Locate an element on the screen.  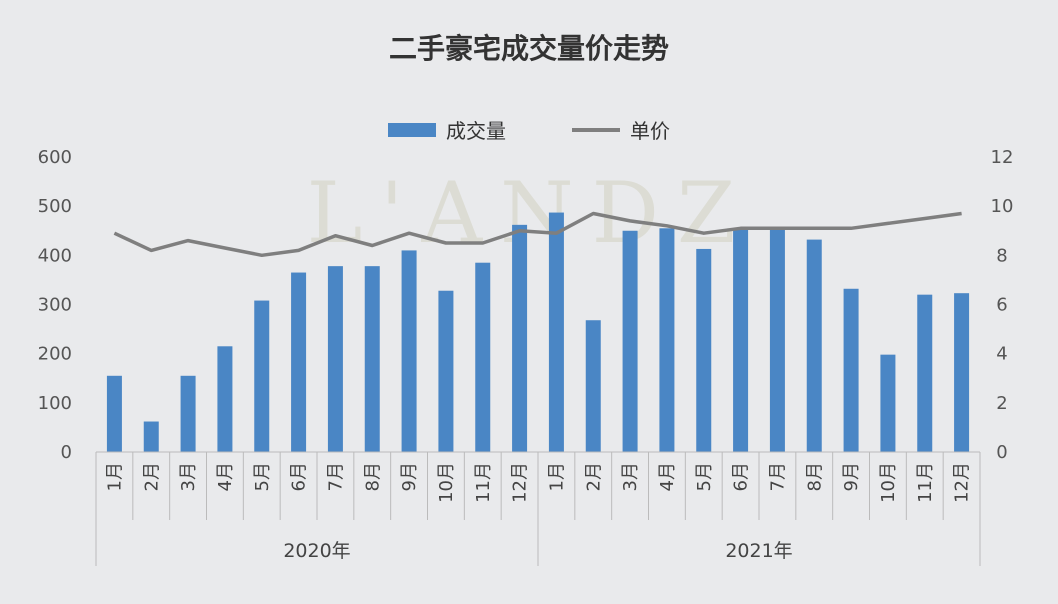
group-label: 2021年 is located at coordinates (758, 551).